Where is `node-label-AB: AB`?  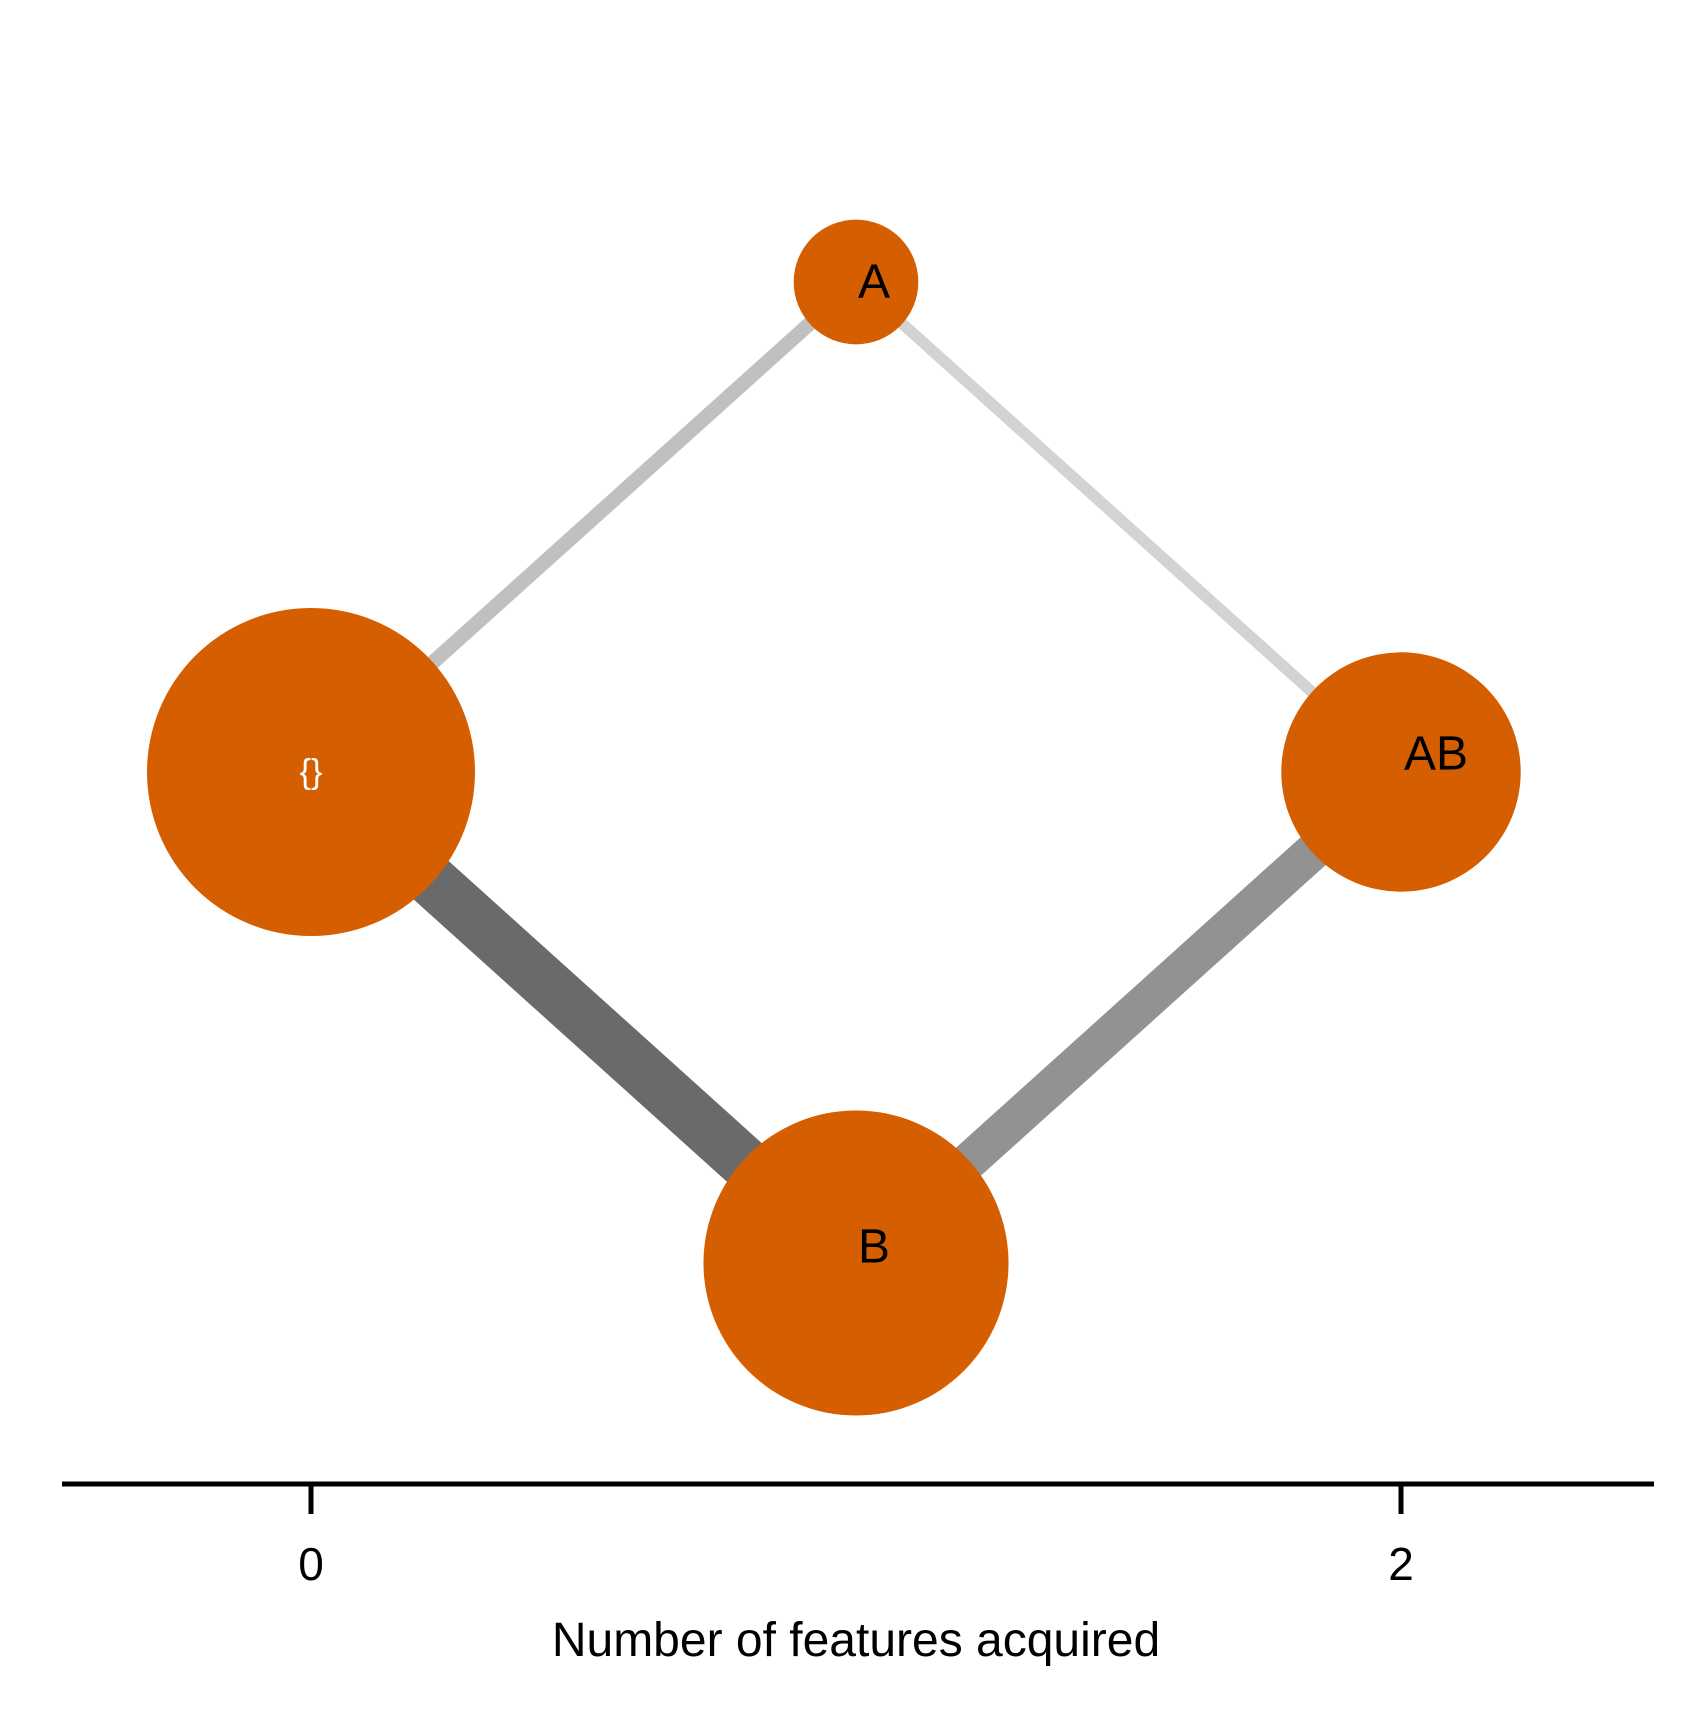
node-label-AB: AB is located at coordinates (1436, 754).